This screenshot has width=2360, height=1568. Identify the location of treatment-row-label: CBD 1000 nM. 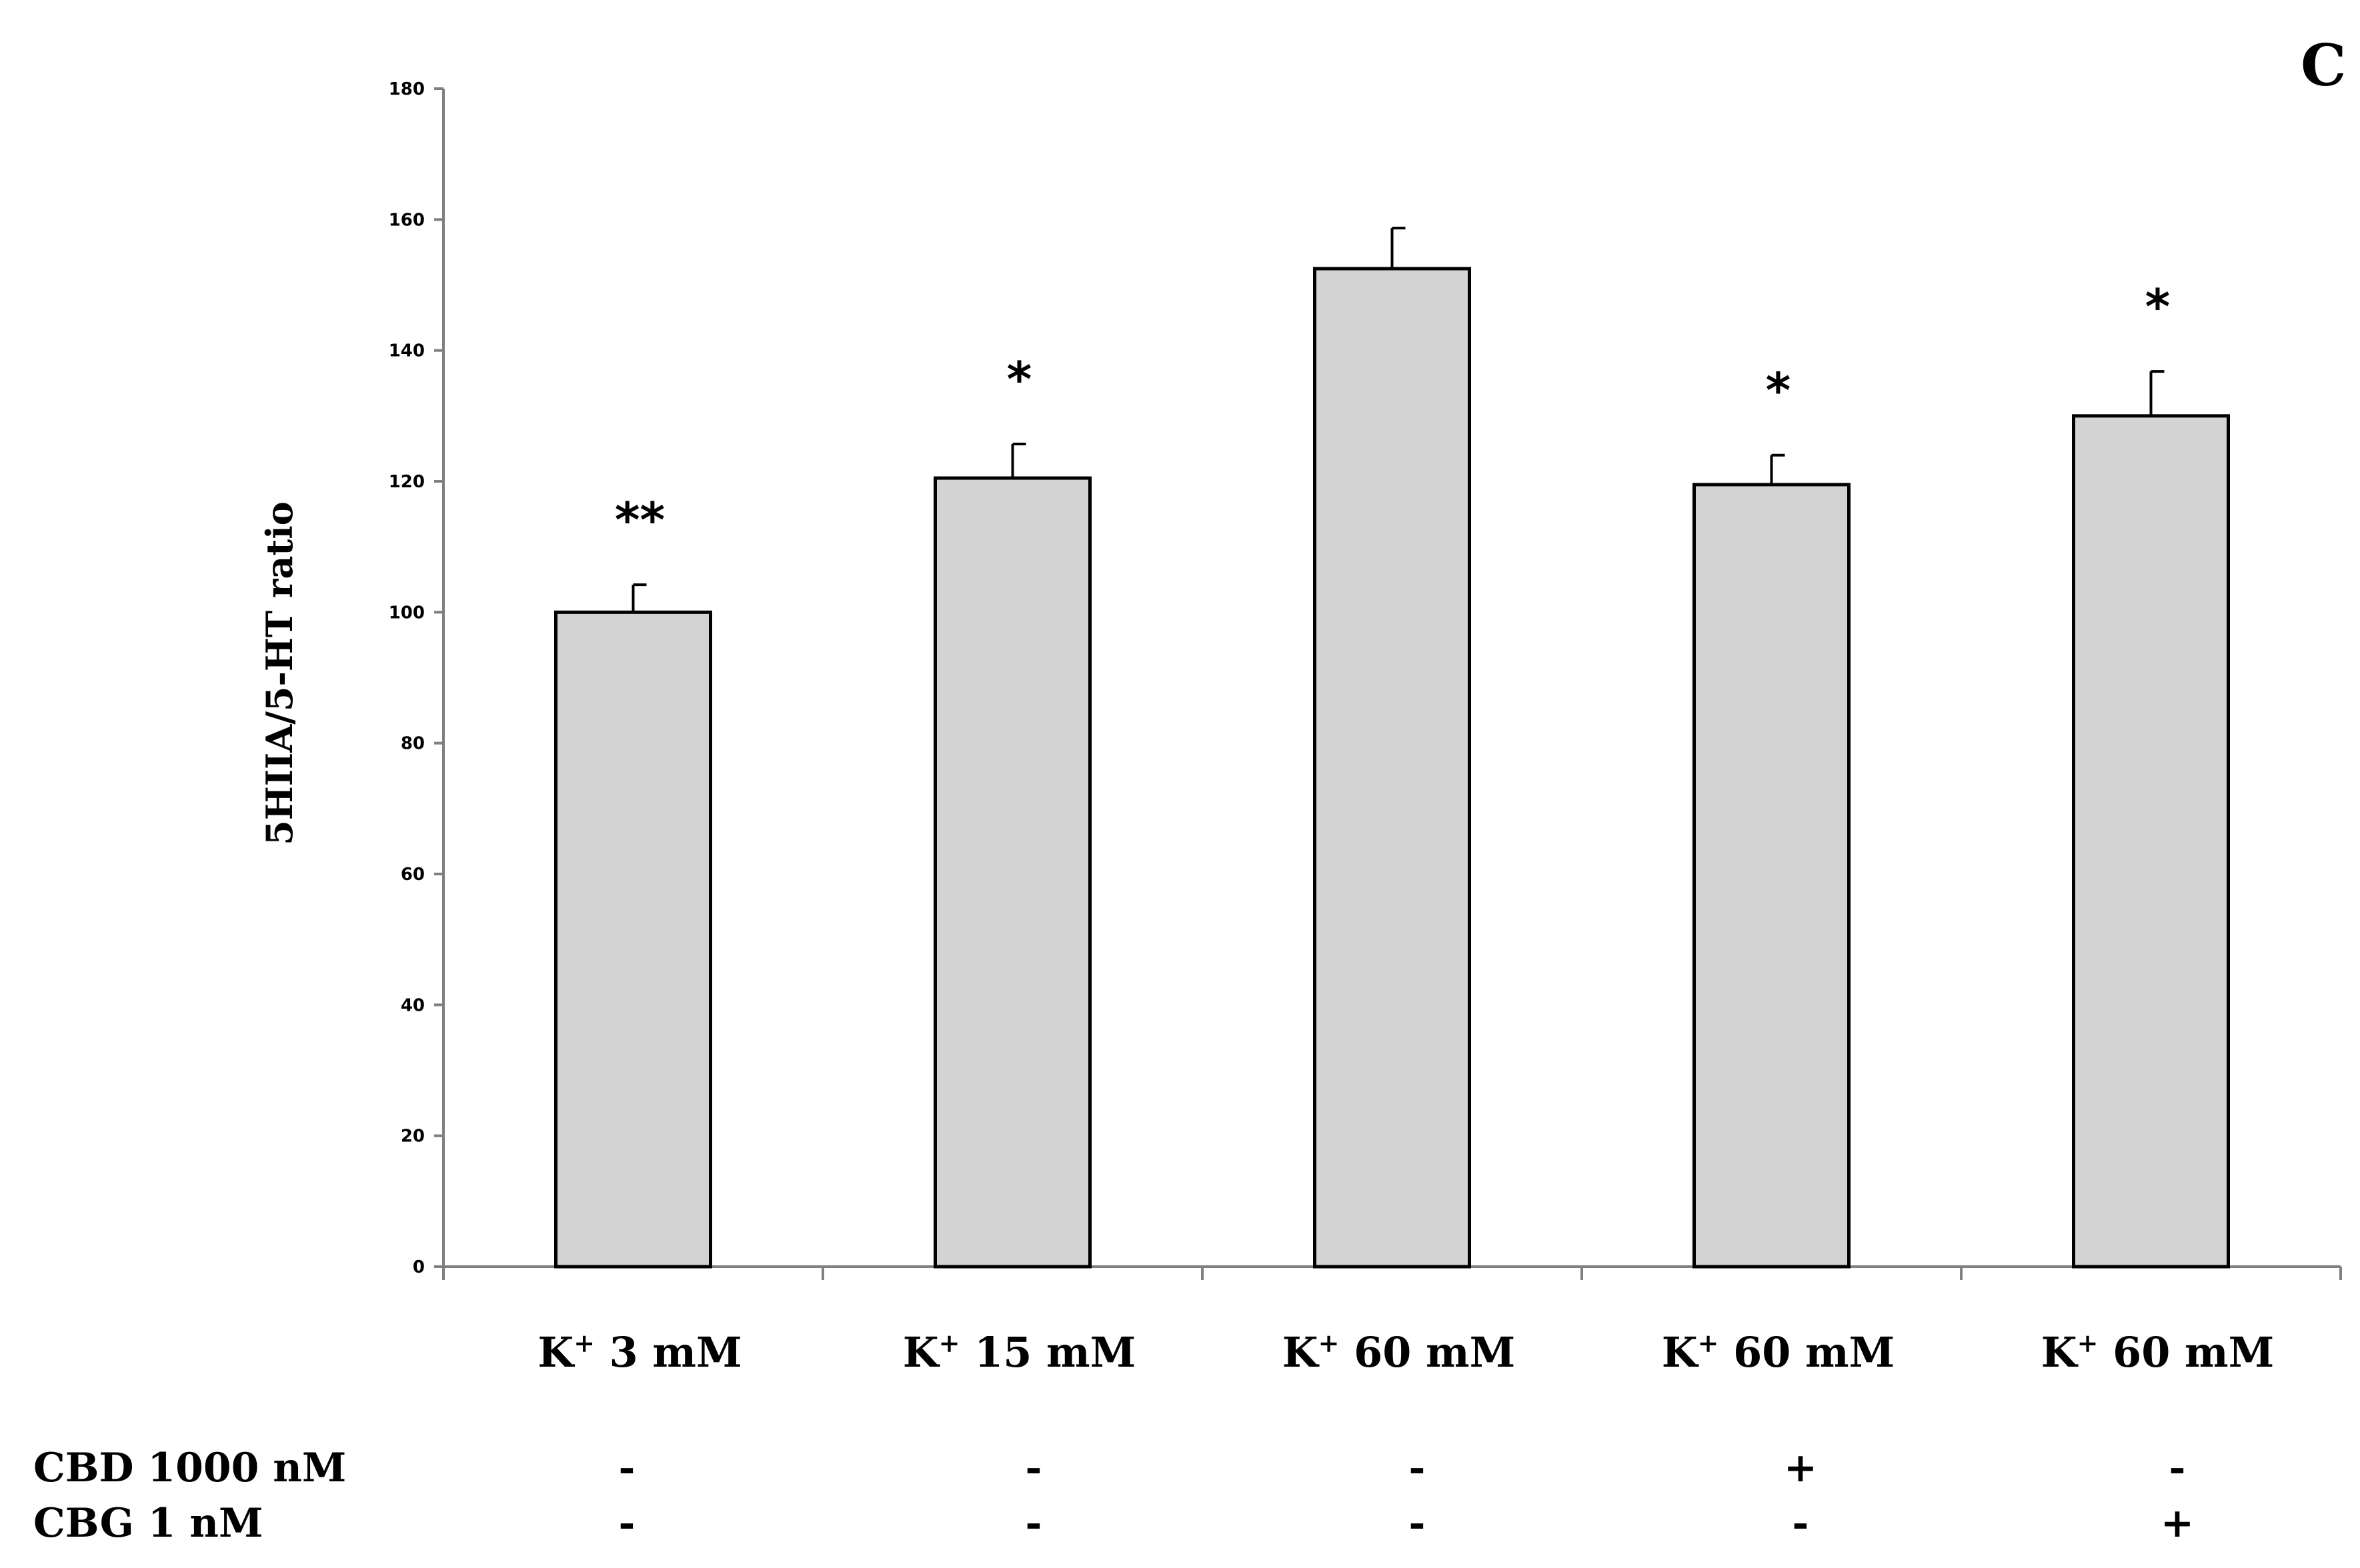
(189, 1468).